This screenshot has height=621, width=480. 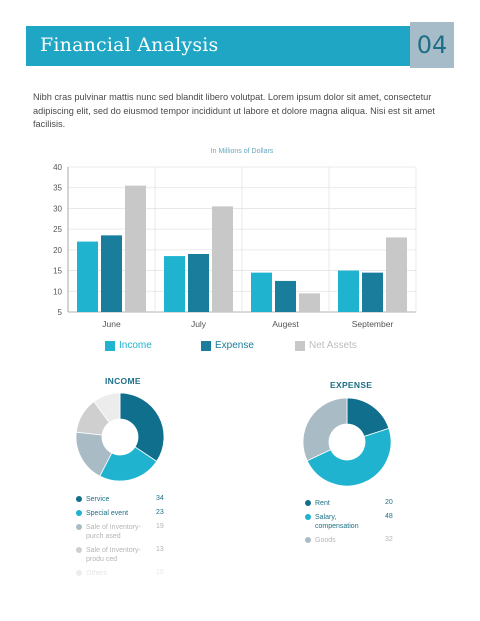 What do you see at coordinates (57, 291) in the screenshot?
I see `y-tick-label: 10` at bounding box center [57, 291].